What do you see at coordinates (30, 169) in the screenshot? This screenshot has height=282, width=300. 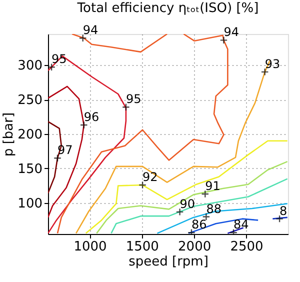 I see `y-tick-label: 150` at bounding box center [30, 169].